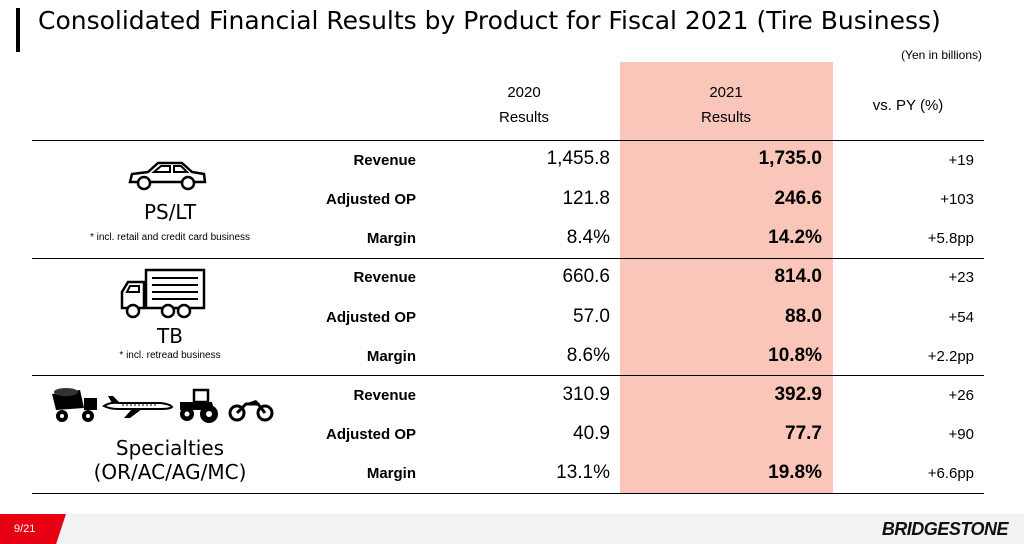 The image size is (1024, 544). What do you see at coordinates (726, 105) in the screenshot?
I see `column-header-2021: 2021 Results` at bounding box center [726, 105].